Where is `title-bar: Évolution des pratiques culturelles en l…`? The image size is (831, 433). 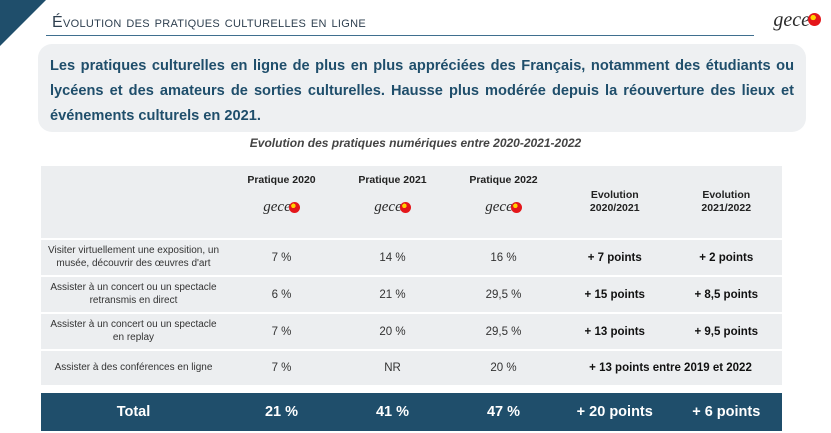 title-bar: Évolution des pratiques culturelles en l… is located at coordinates (400, 21).